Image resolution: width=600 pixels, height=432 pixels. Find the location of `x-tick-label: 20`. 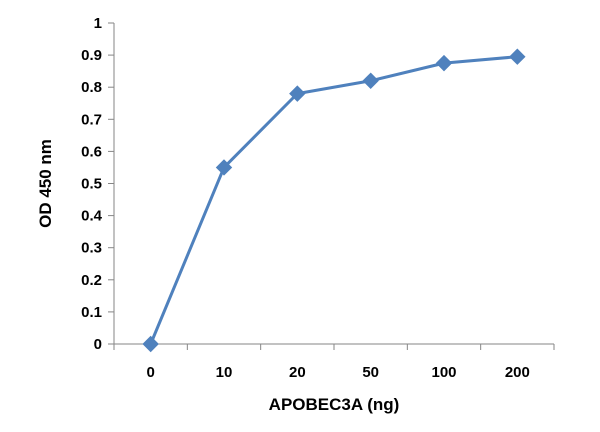

x-tick-label: 20 is located at coordinates (297, 372).